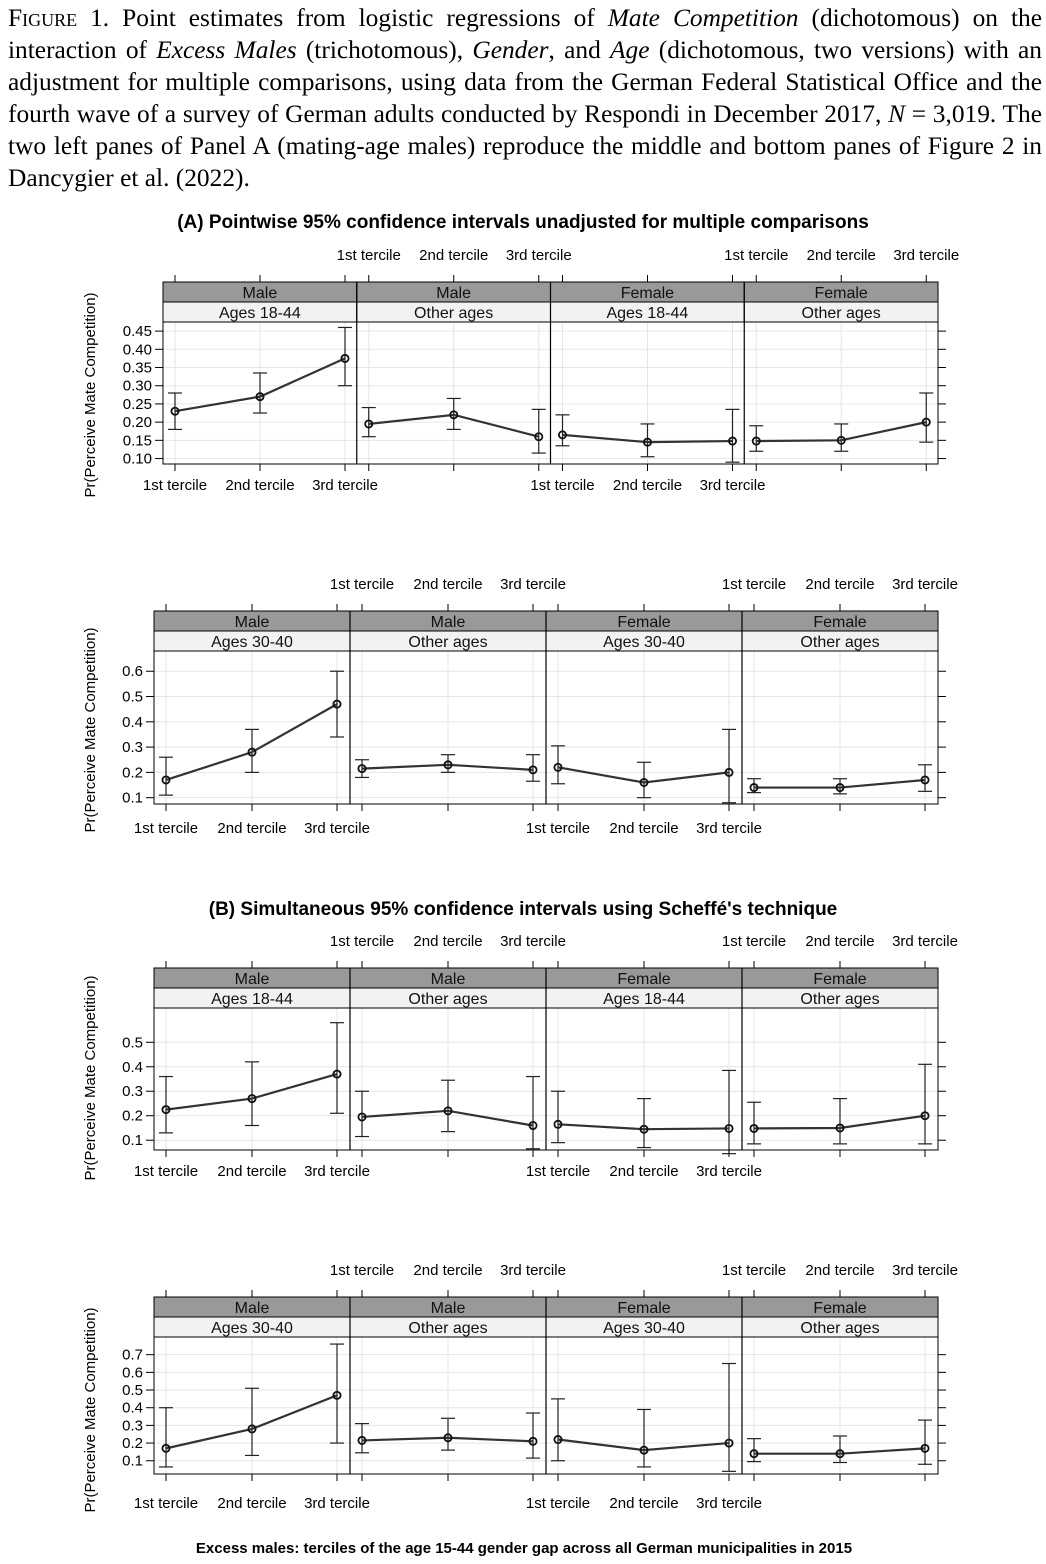 This screenshot has width=1046, height=1564. What do you see at coordinates (226, 50) in the screenshot?
I see `caption-text: Excess Males` at bounding box center [226, 50].